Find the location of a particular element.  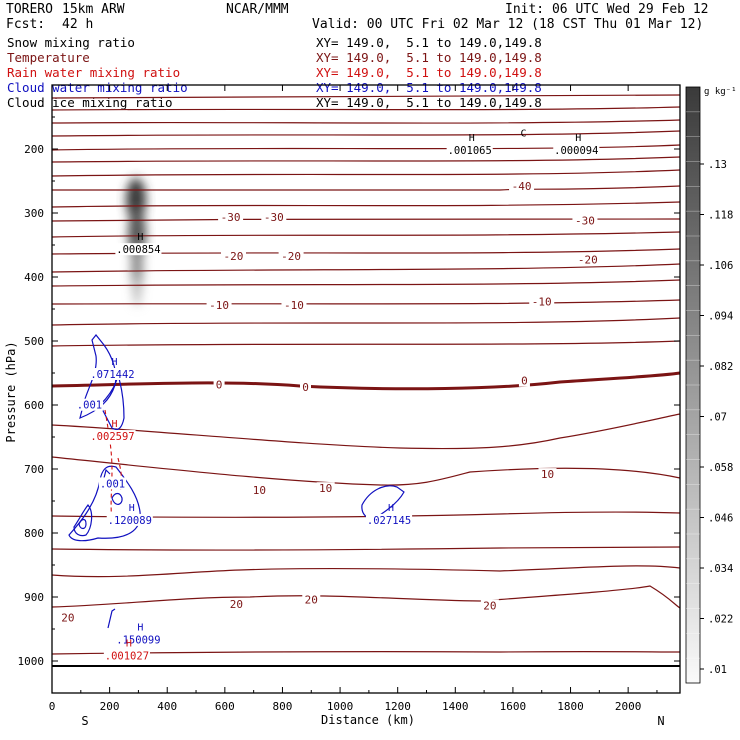

field-xy-snow: XY= 149.0, 5.1 to 149.0,149.8 is located at coordinates (429, 42).